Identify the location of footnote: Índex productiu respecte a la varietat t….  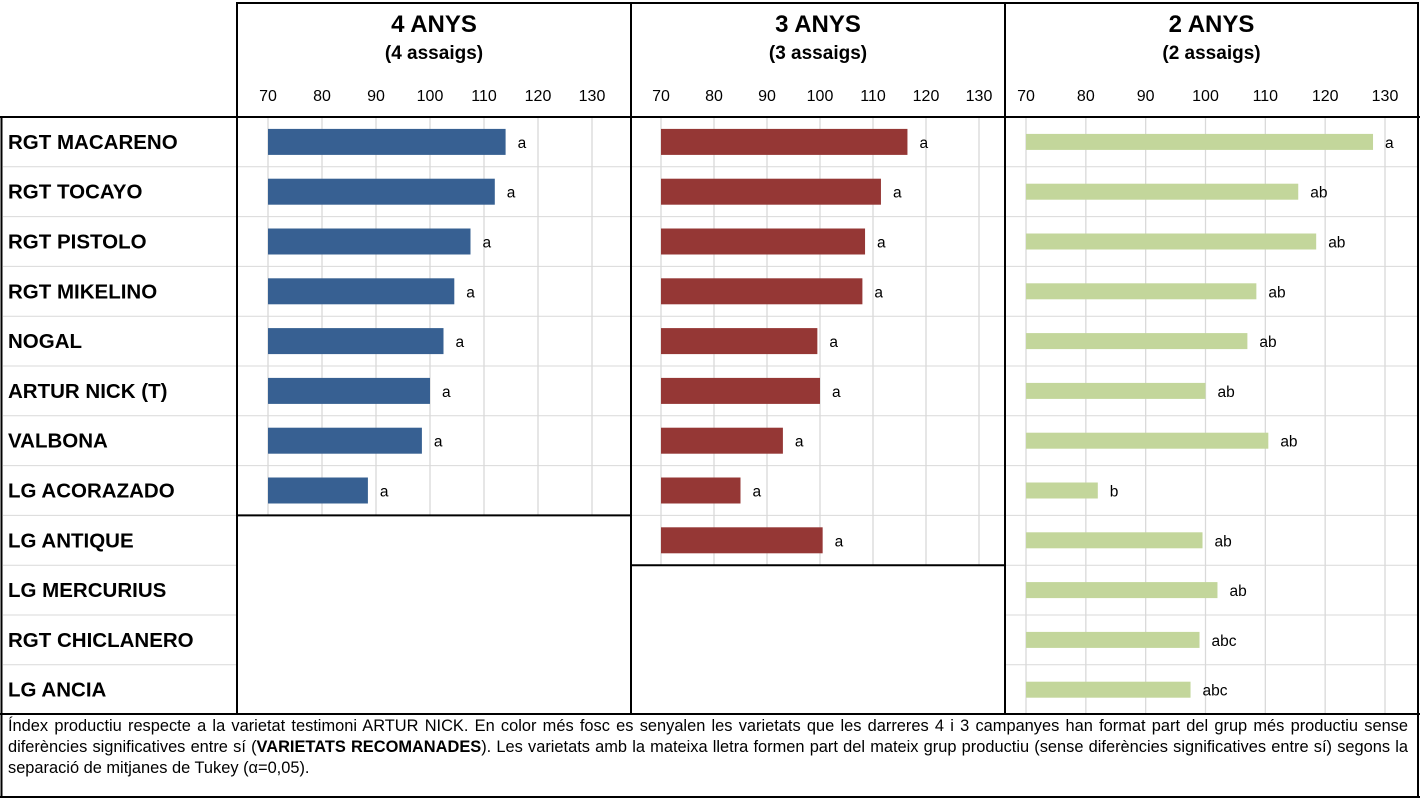
(708, 747).